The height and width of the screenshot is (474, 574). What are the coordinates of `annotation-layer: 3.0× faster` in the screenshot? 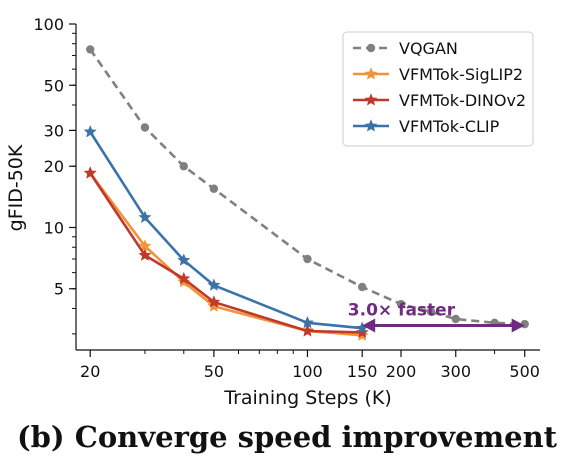 It's located at (436, 316).